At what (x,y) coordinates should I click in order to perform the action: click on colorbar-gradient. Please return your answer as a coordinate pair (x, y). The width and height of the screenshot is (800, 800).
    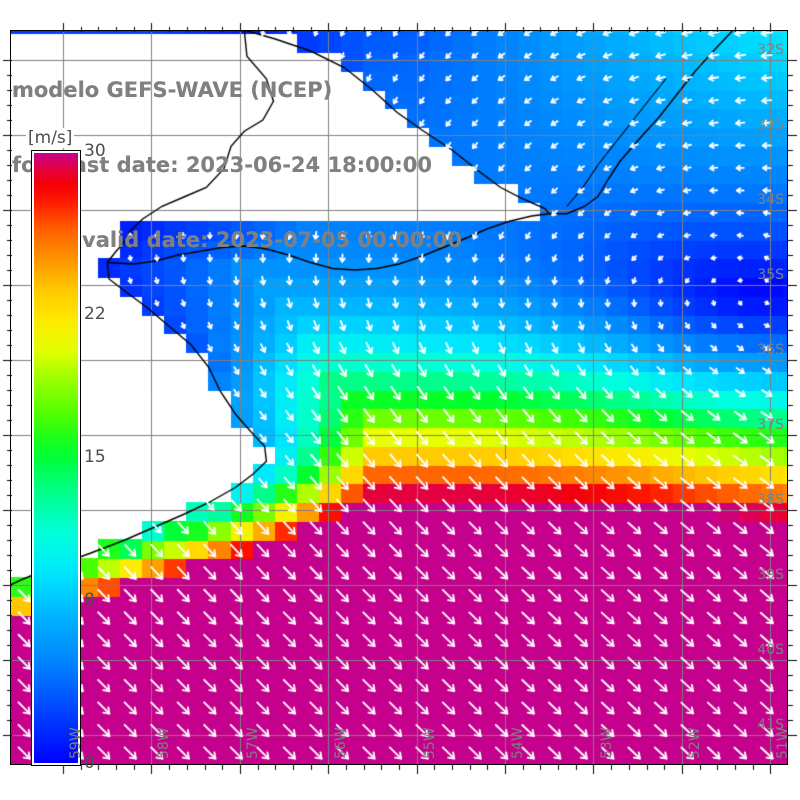
    Looking at the image, I should click on (56, 458).